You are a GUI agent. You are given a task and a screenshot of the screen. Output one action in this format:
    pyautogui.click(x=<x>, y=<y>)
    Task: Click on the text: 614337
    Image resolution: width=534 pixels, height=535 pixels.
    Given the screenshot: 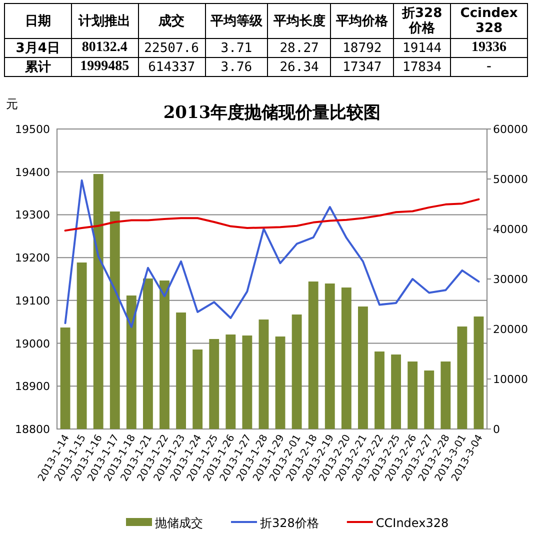 What is the action you would take?
    pyautogui.click(x=172, y=67)
    